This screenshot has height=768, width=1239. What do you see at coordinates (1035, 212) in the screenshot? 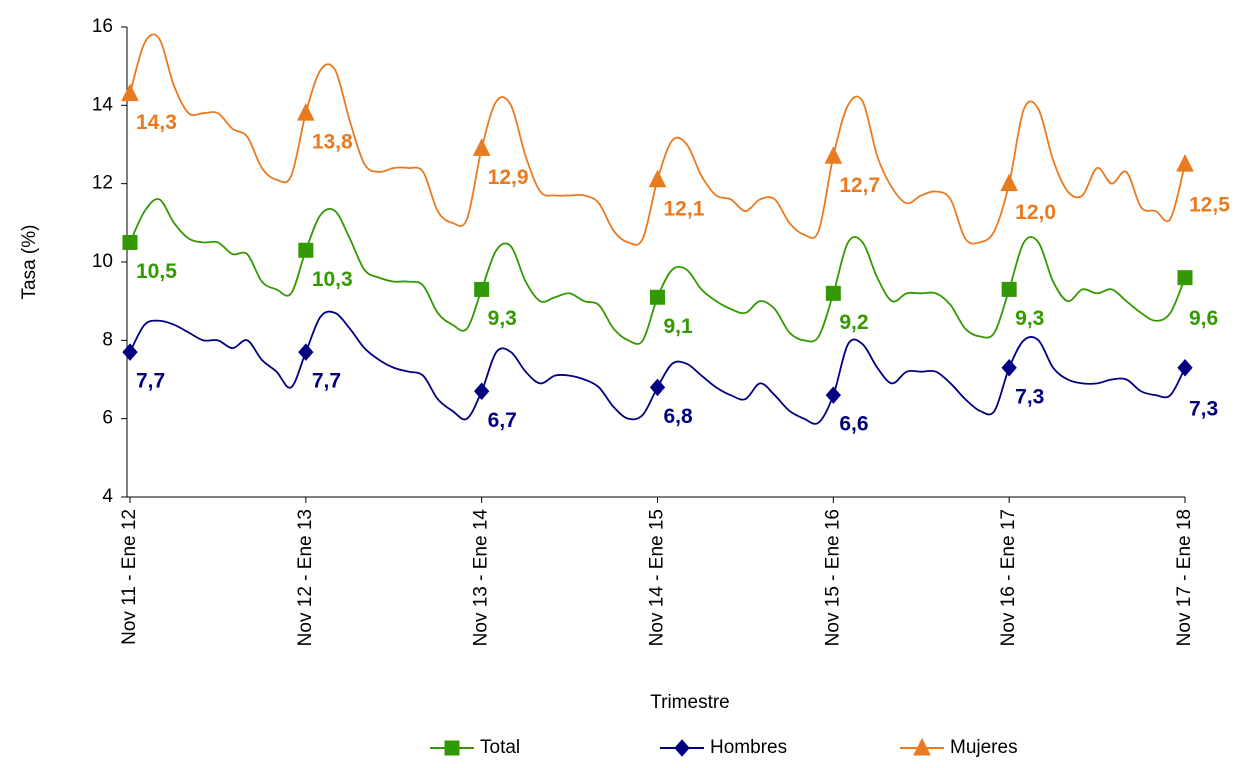
I see `data-label: 12,0` at bounding box center [1035, 212].